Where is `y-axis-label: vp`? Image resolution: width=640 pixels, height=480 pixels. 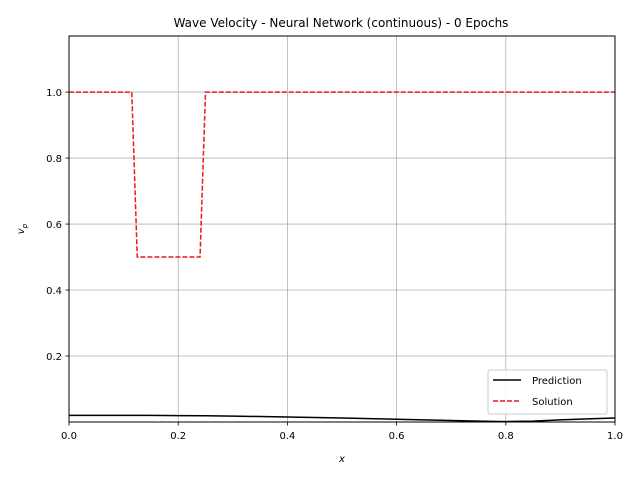 y-axis-label: vp is located at coordinates (22, 228).